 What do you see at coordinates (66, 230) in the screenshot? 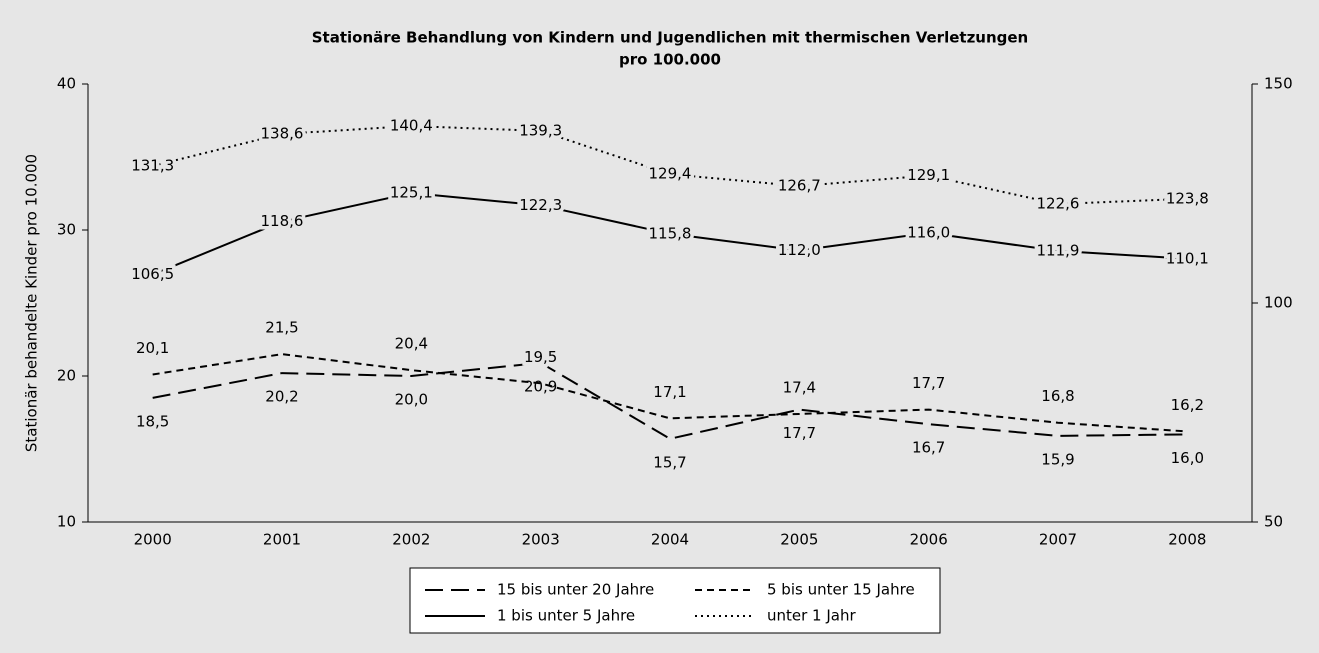
I see `y-tick-label: 30` at bounding box center [66, 230].